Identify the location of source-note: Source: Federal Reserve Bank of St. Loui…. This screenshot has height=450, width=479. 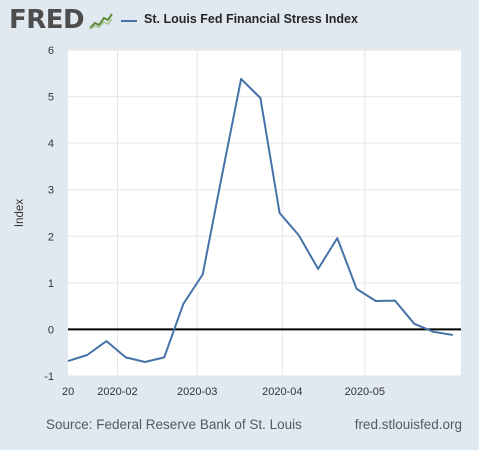
(174, 424).